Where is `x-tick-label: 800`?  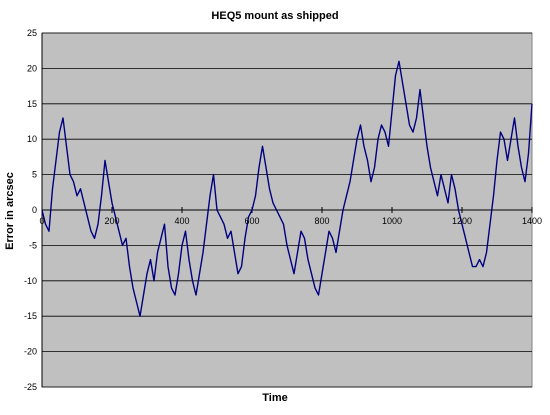
x-tick-label: 800 is located at coordinates (321, 221).